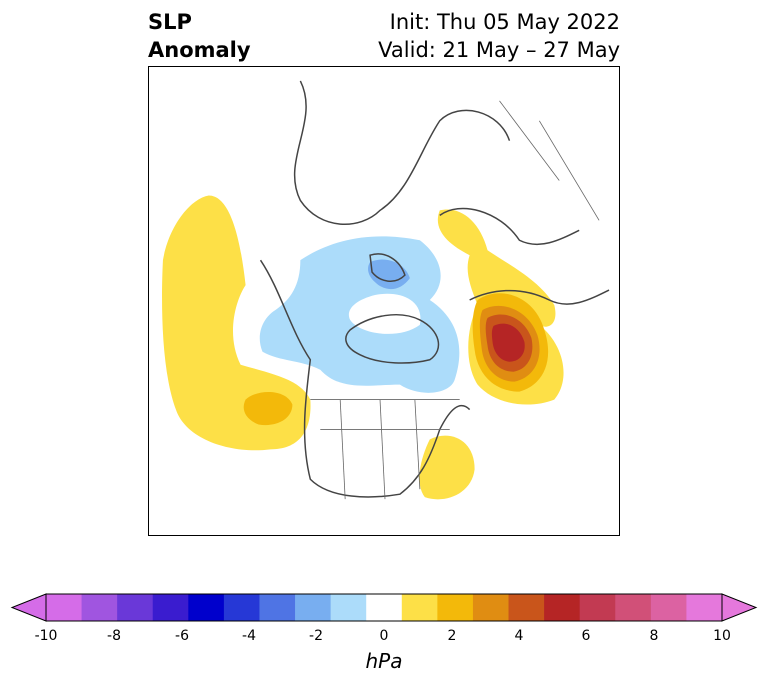 The width and height of the screenshot is (768, 686). What do you see at coordinates (447, 467) in the screenshot?
I see `positive-anomaly-atlantic` at bounding box center [447, 467].